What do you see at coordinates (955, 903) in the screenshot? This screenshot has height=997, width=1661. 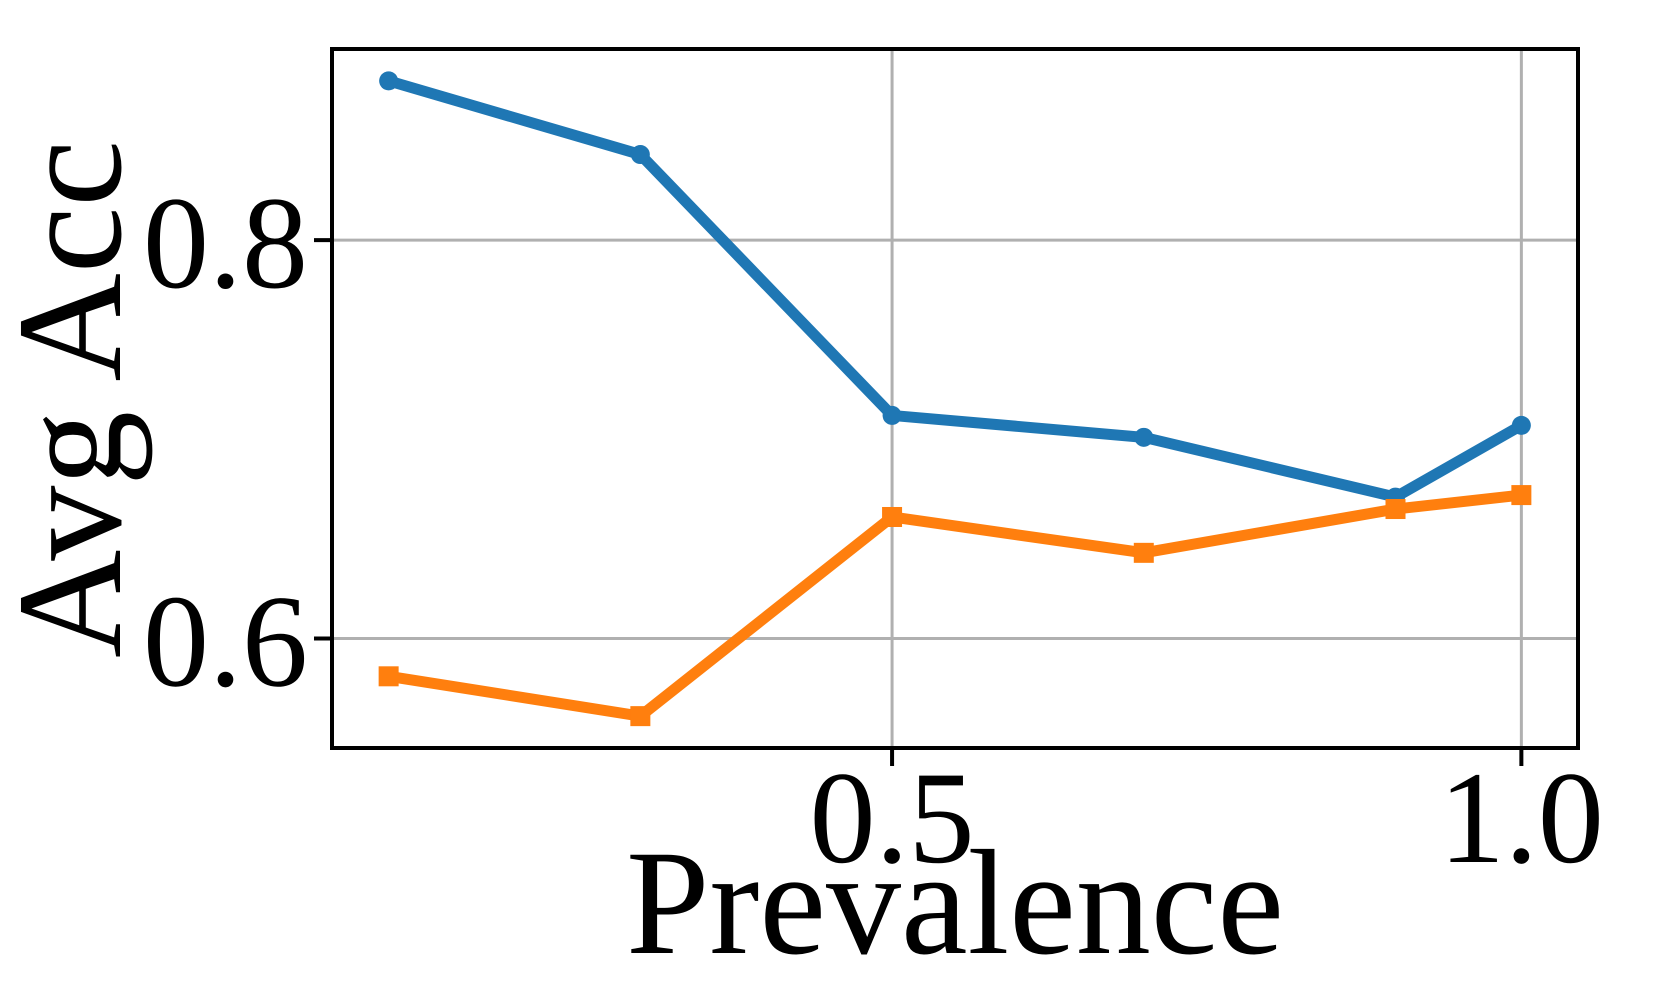 I see `x-axis-title: Prevalence` at bounding box center [955, 903].